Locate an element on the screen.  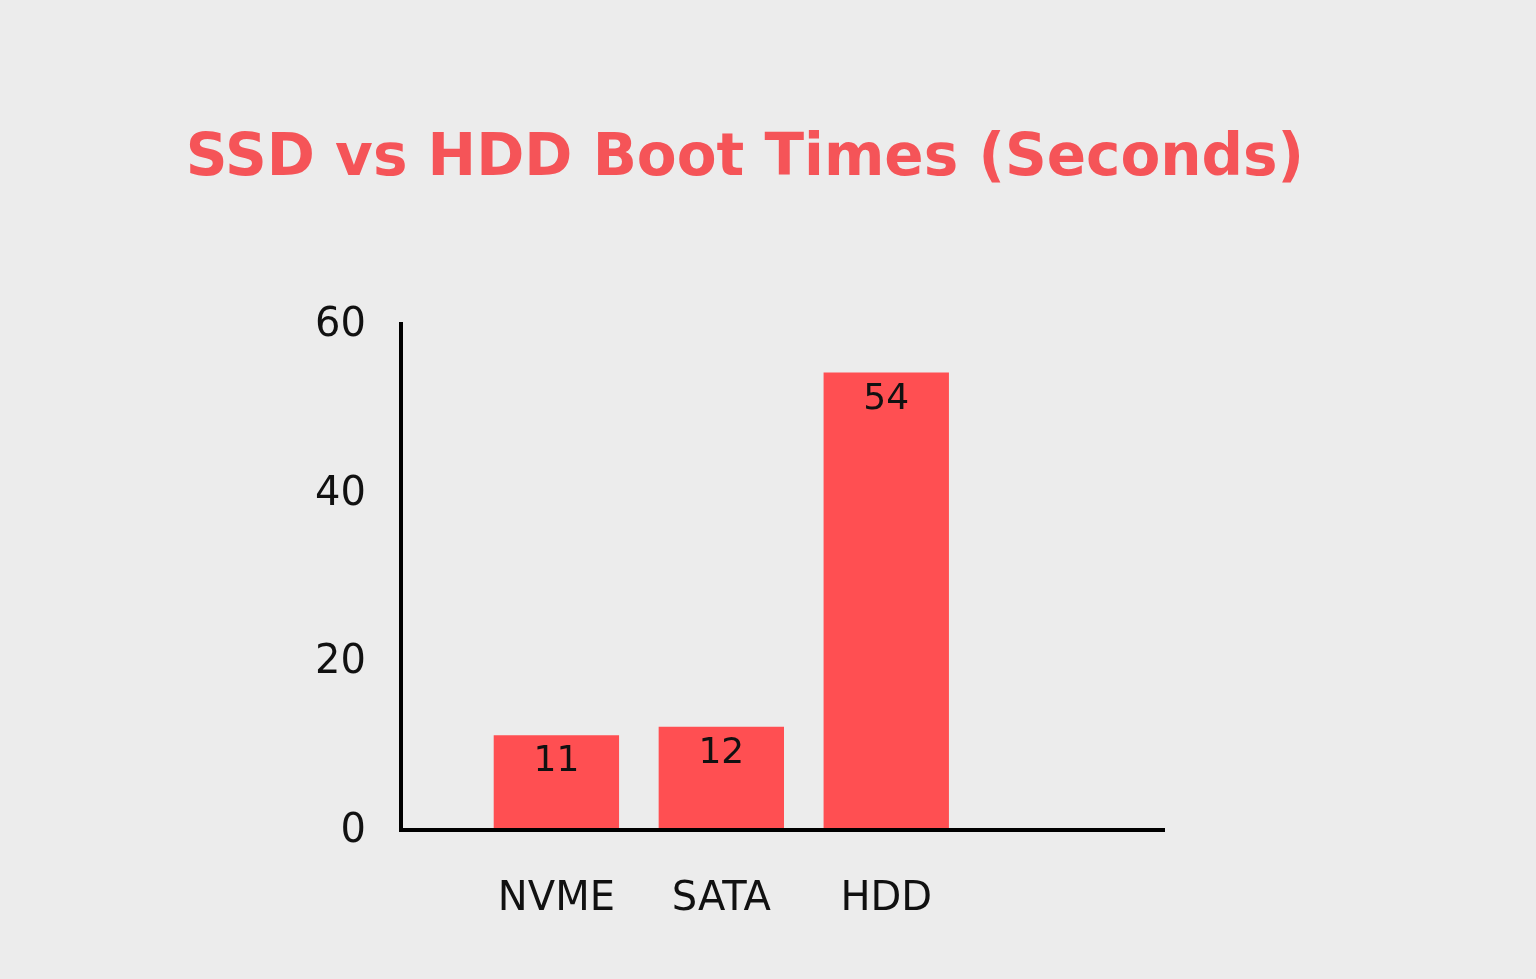
y-tick-label: 60 is located at coordinates (340, 322).